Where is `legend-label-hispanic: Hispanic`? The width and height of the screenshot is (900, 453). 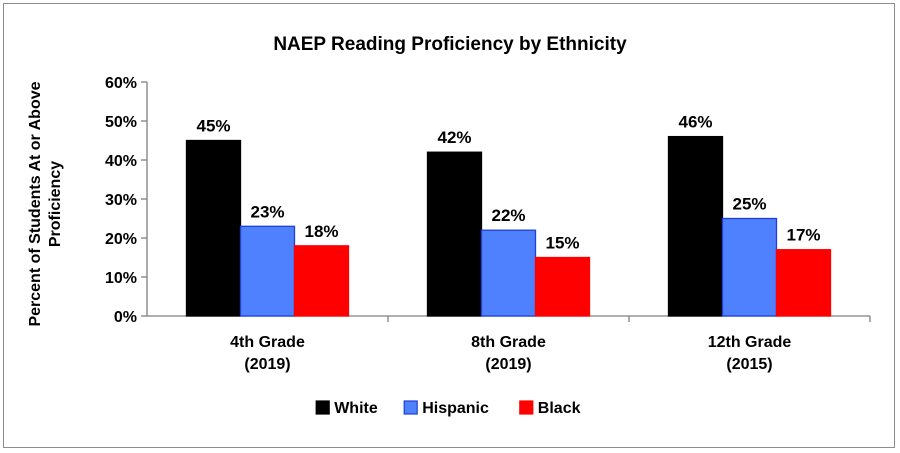 legend-label-hispanic: Hispanic is located at coordinates (455, 408).